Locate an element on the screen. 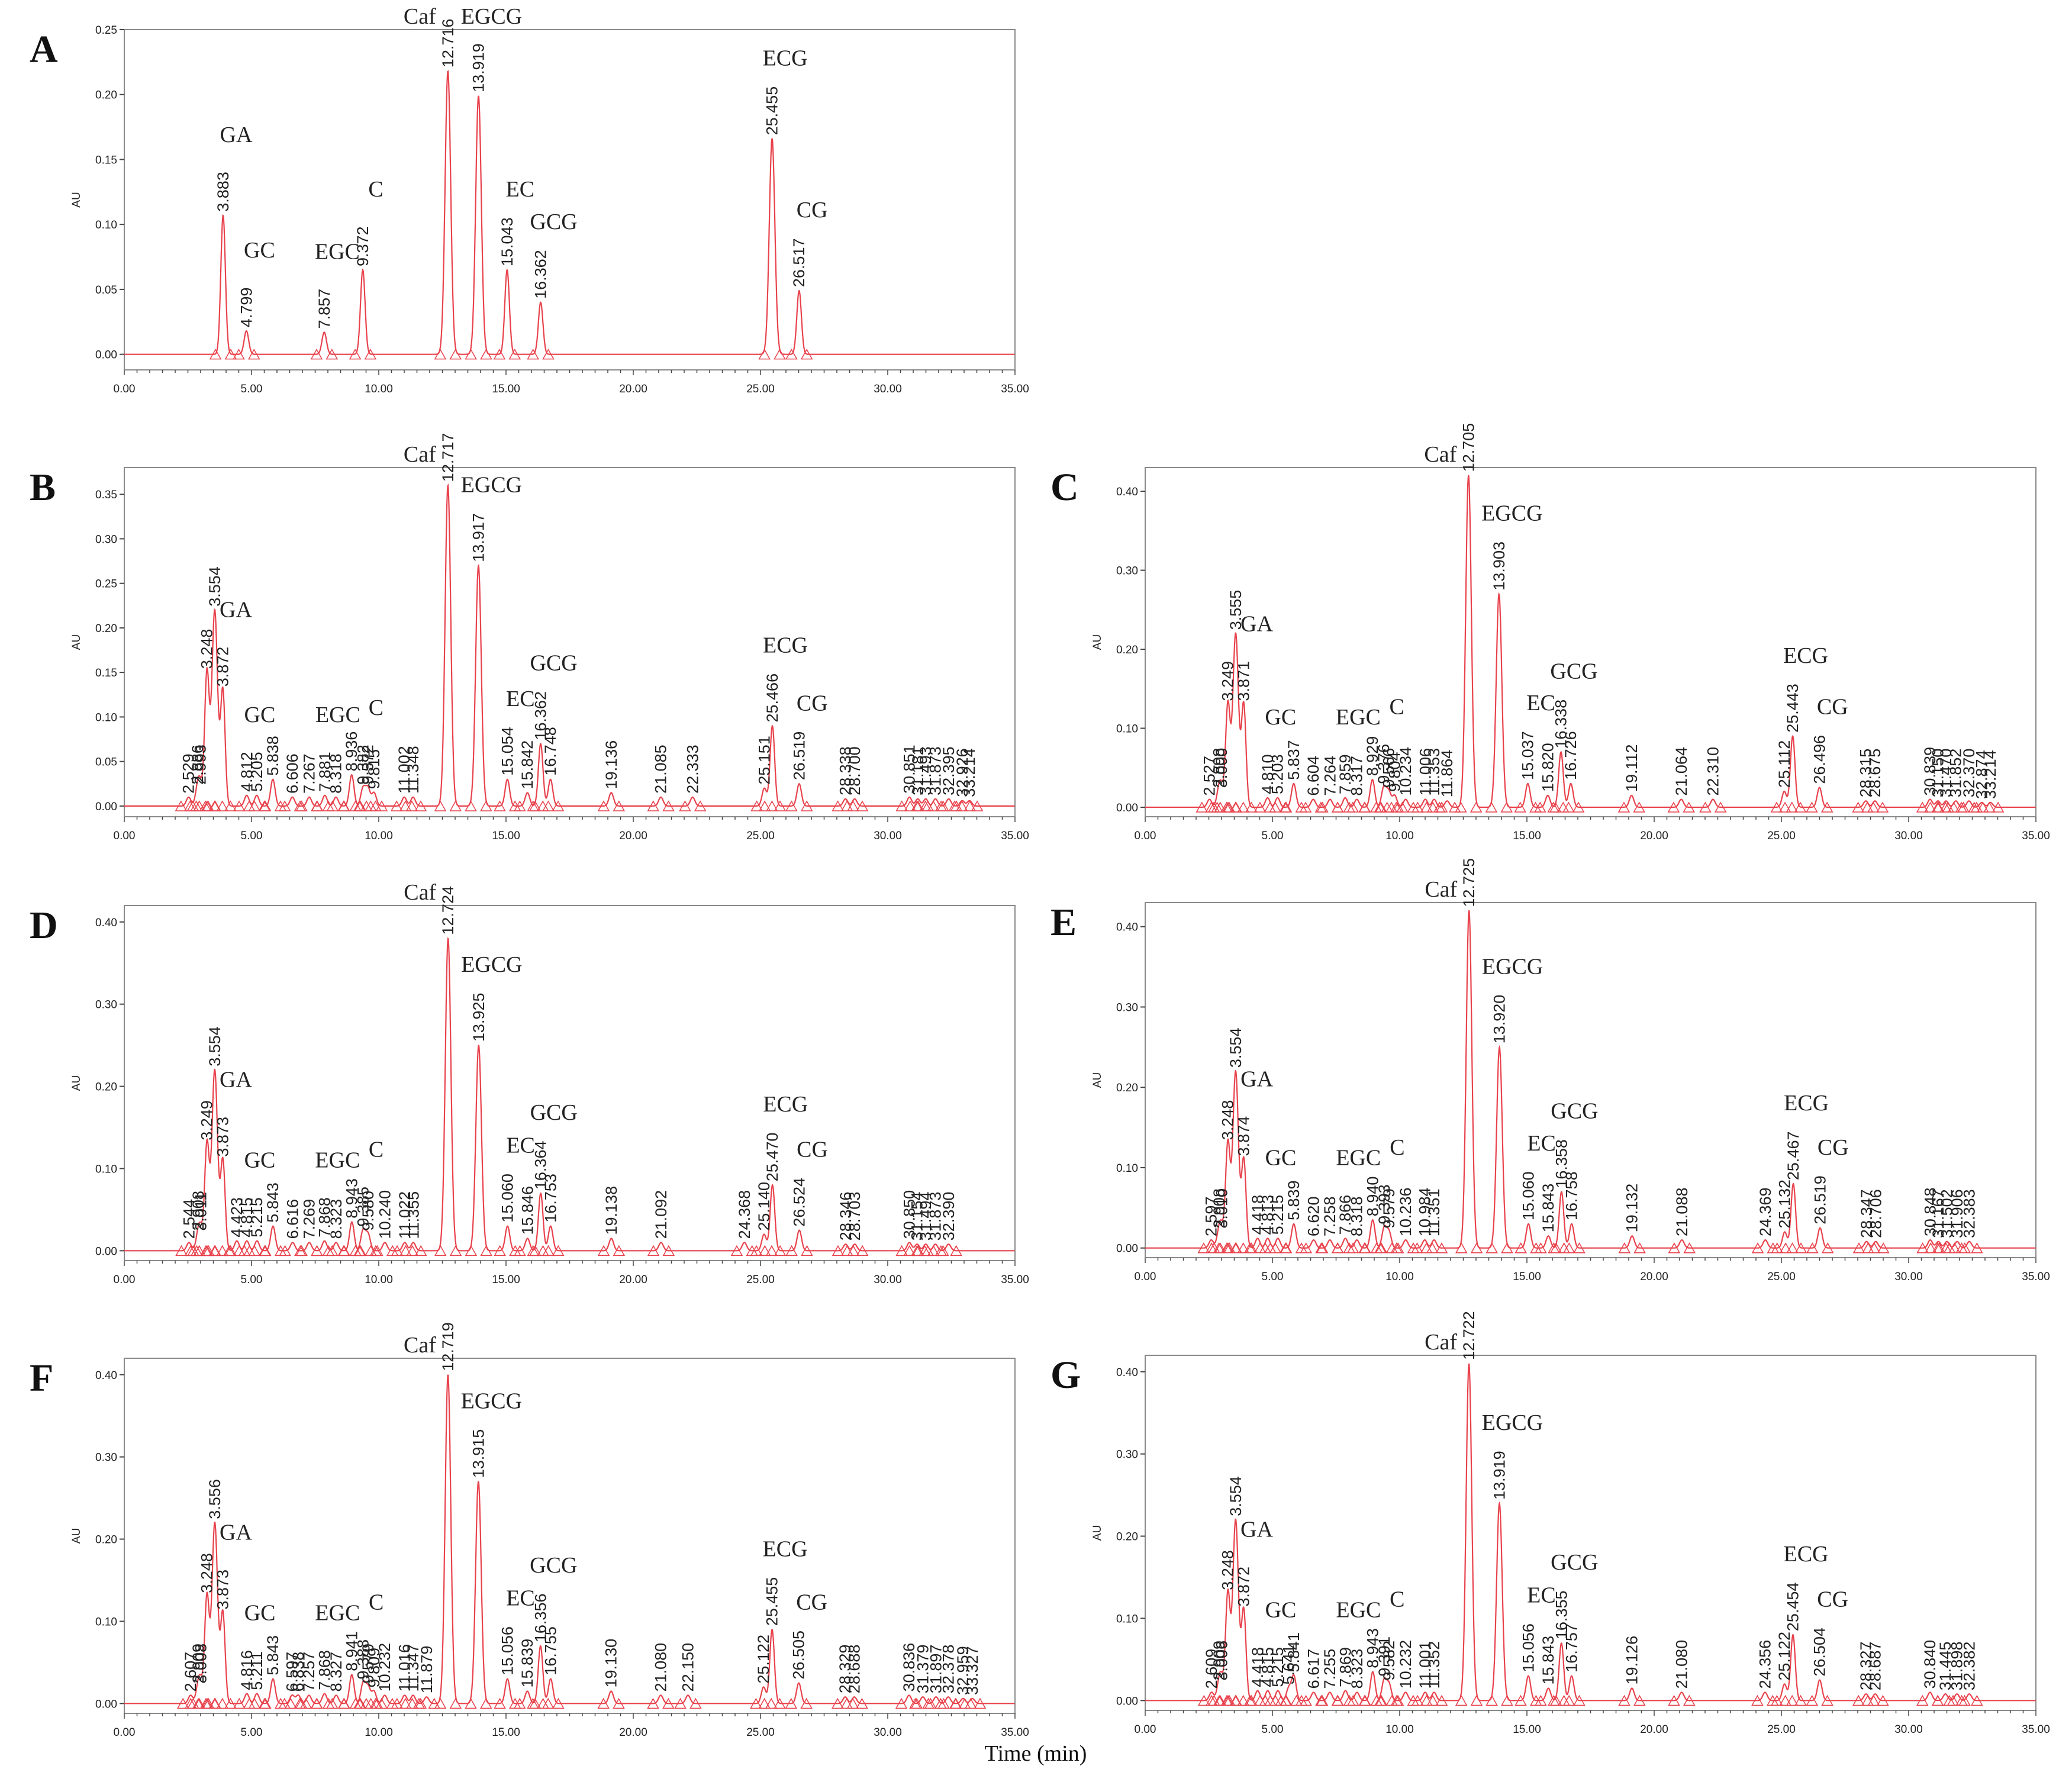 The width and height of the screenshot is (2072, 1769). compound-label-ga: GA is located at coordinates (236, 1080).